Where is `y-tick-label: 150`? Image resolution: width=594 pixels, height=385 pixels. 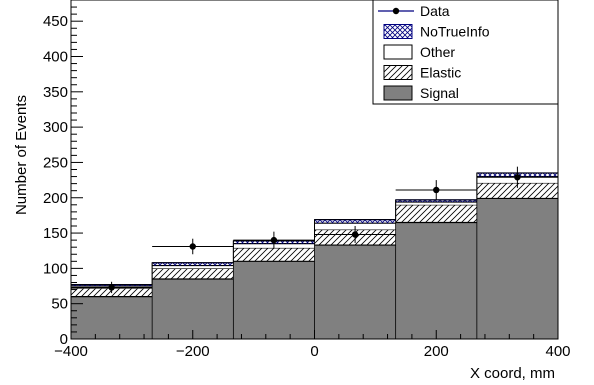
y-tick-label: 150 is located at coordinates (55, 233).